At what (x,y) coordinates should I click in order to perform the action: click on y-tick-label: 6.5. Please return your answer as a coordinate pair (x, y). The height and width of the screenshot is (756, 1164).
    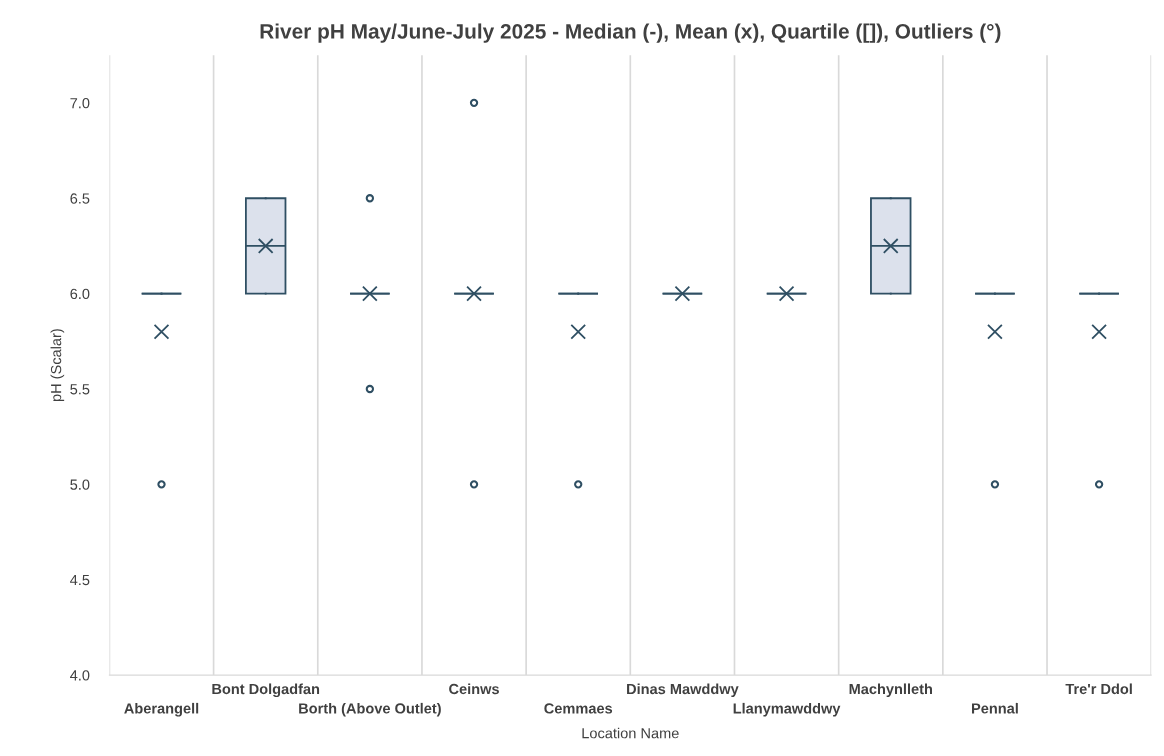
    Looking at the image, I should click on (80, 198).